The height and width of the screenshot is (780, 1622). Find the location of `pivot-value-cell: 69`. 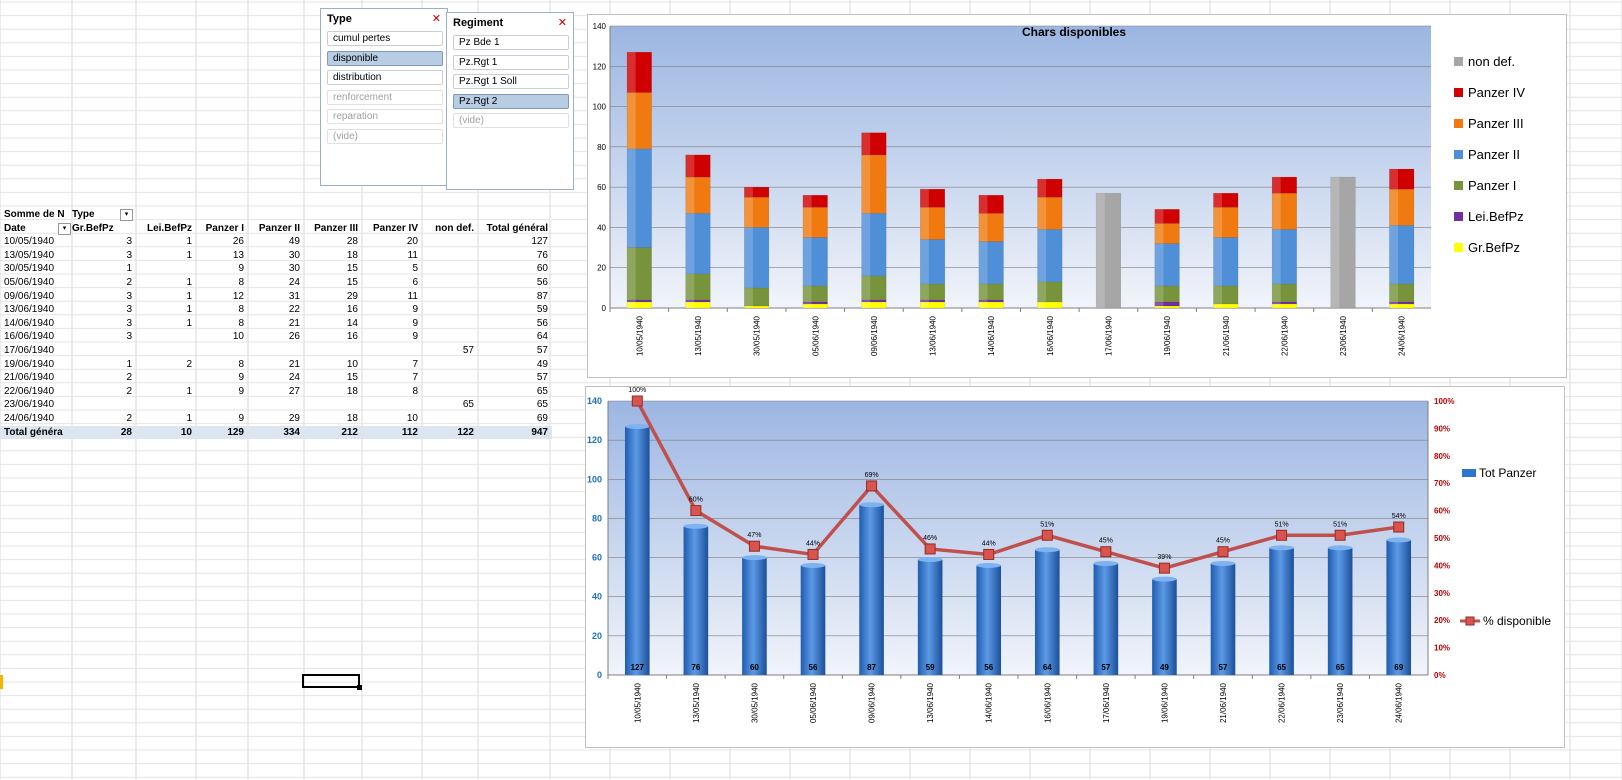

pivot-value-cell: 69 is located at coordinates (542, 418).